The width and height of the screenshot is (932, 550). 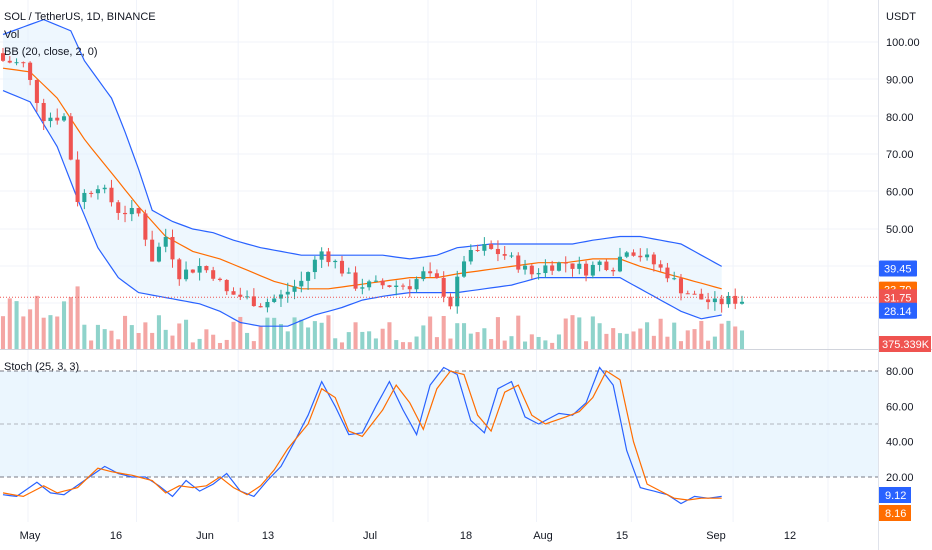 What do you see at coordinates (901, 17) in the screenshot?
I see `currency-label: USDT` at bounding box center [901, 17].